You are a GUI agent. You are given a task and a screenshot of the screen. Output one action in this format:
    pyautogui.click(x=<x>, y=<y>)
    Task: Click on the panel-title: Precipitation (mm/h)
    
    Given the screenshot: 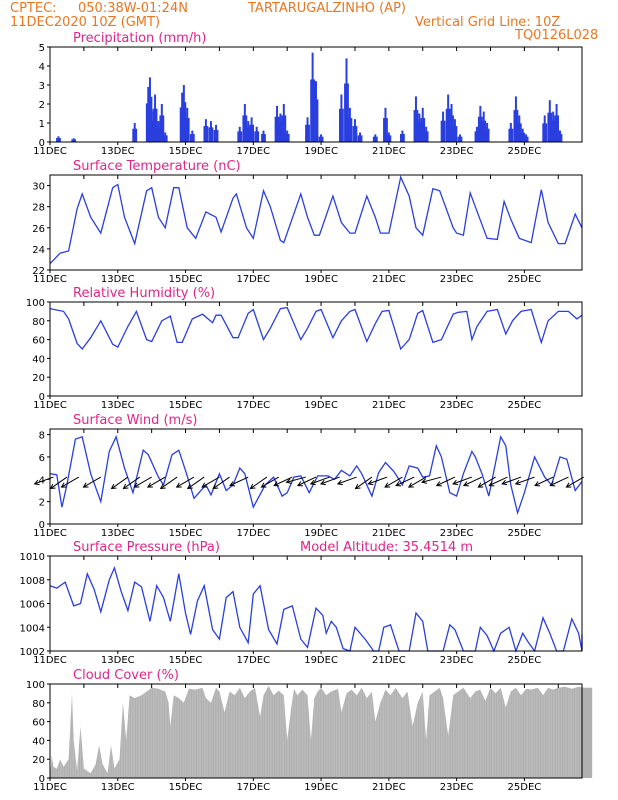 What is the action you would take?
    pyautogui.click(x=139, y=38)
    